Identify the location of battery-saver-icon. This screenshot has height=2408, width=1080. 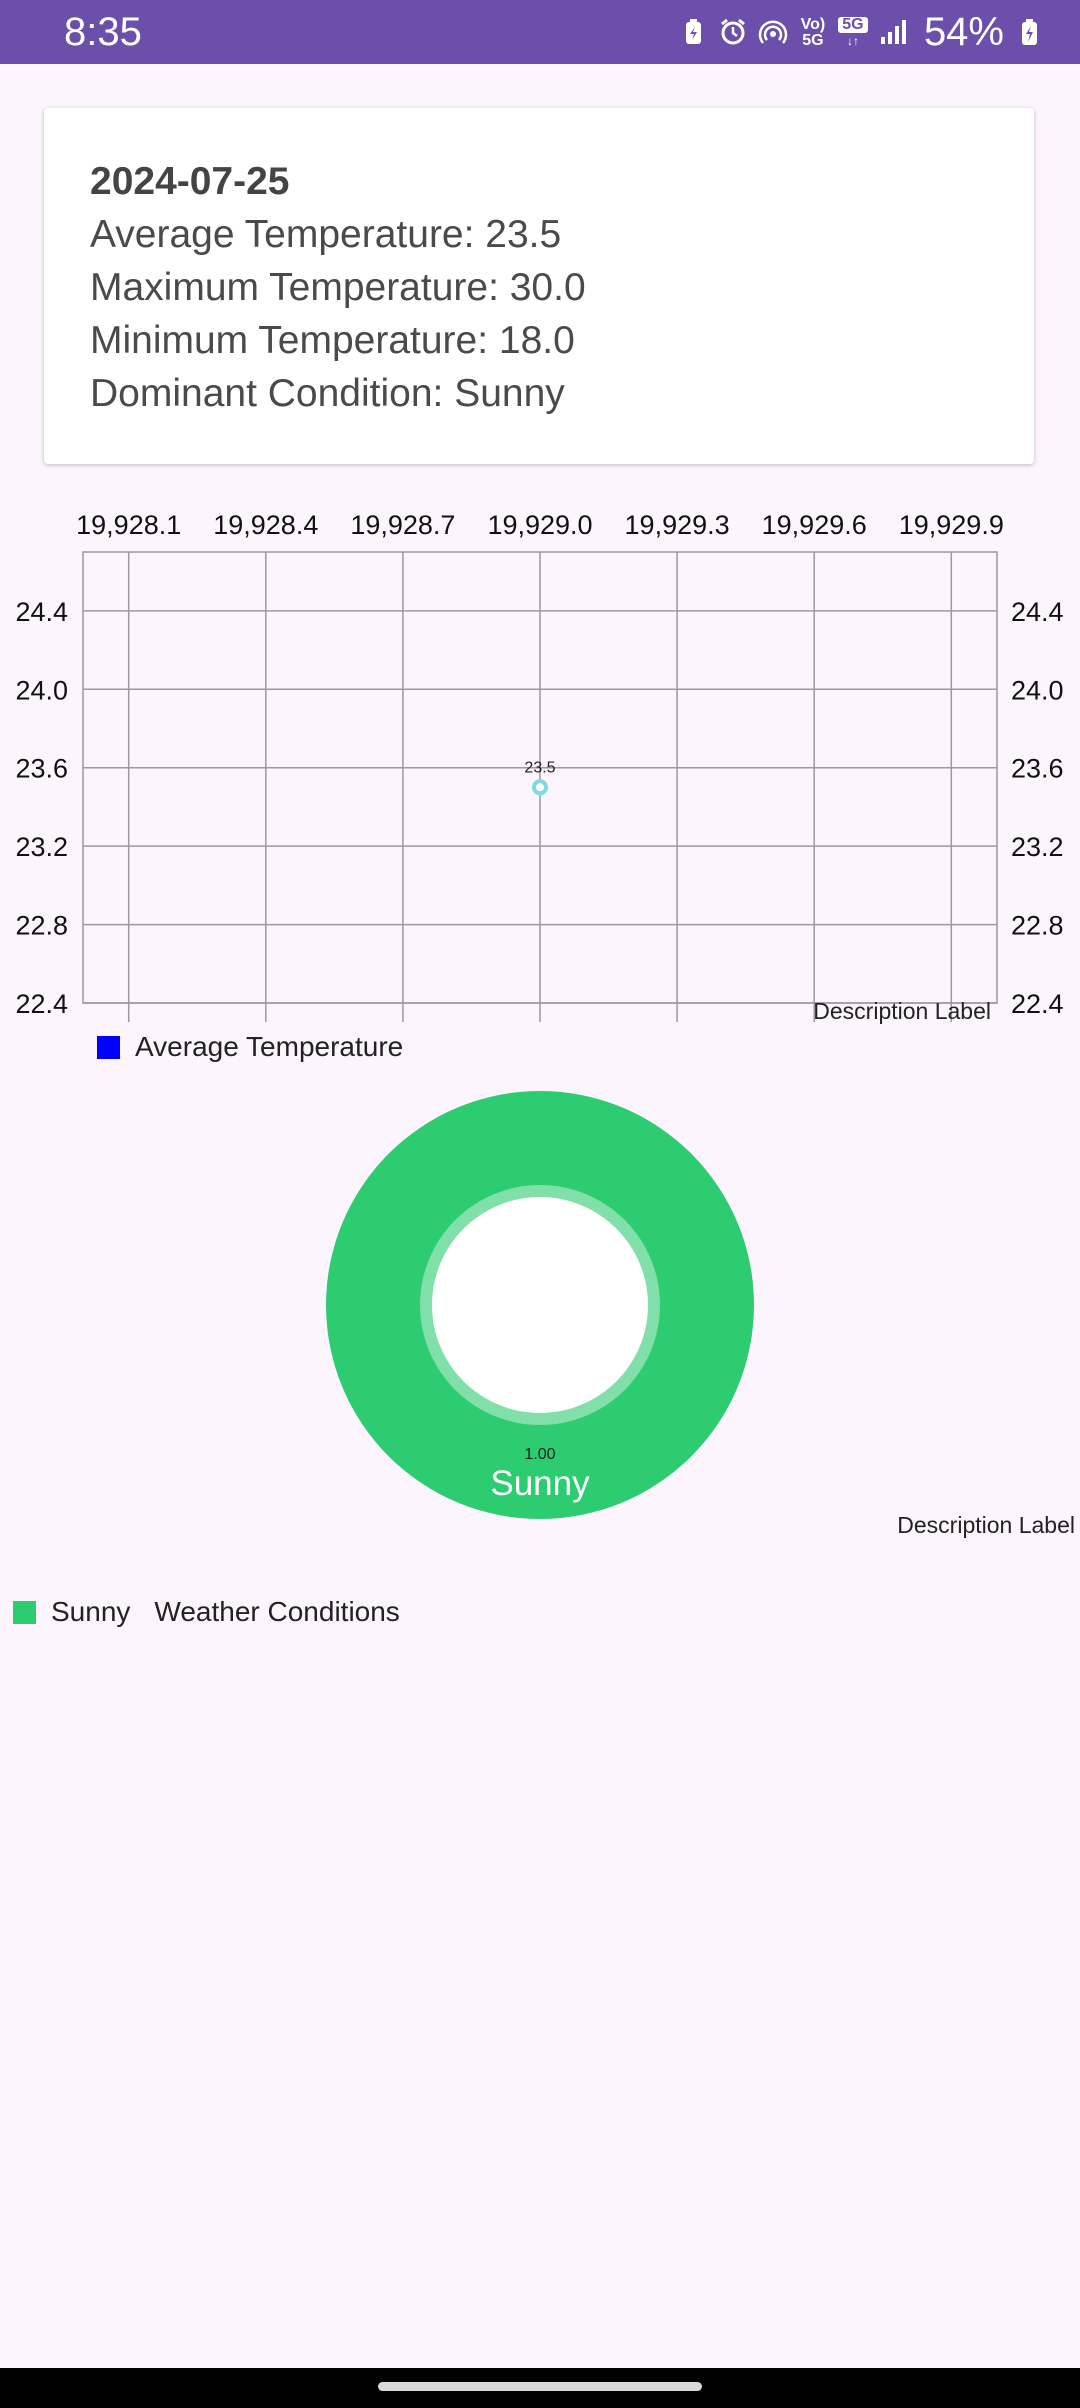
(693, 31).